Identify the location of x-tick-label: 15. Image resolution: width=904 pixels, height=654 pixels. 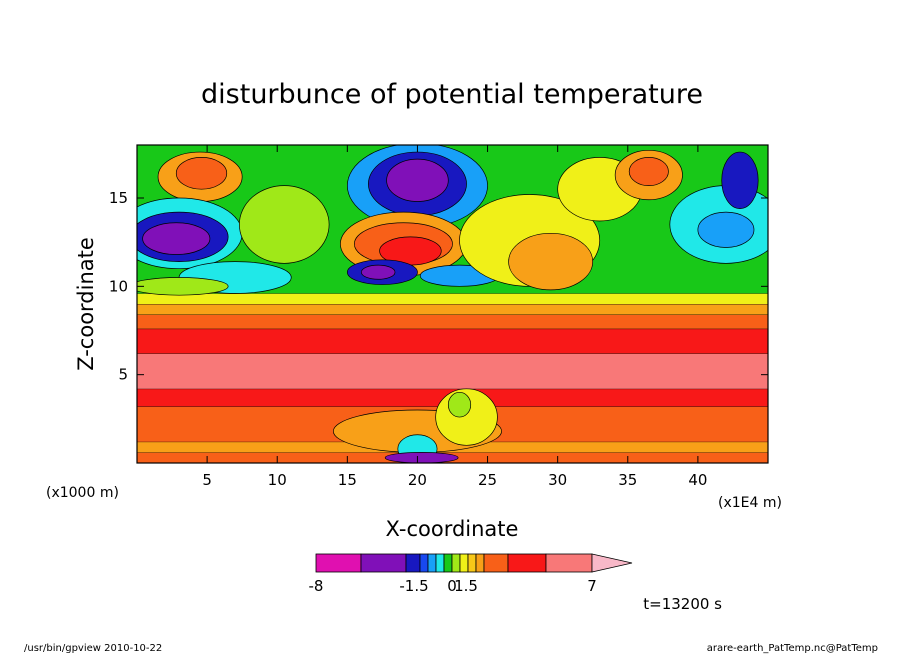
(347, 480).